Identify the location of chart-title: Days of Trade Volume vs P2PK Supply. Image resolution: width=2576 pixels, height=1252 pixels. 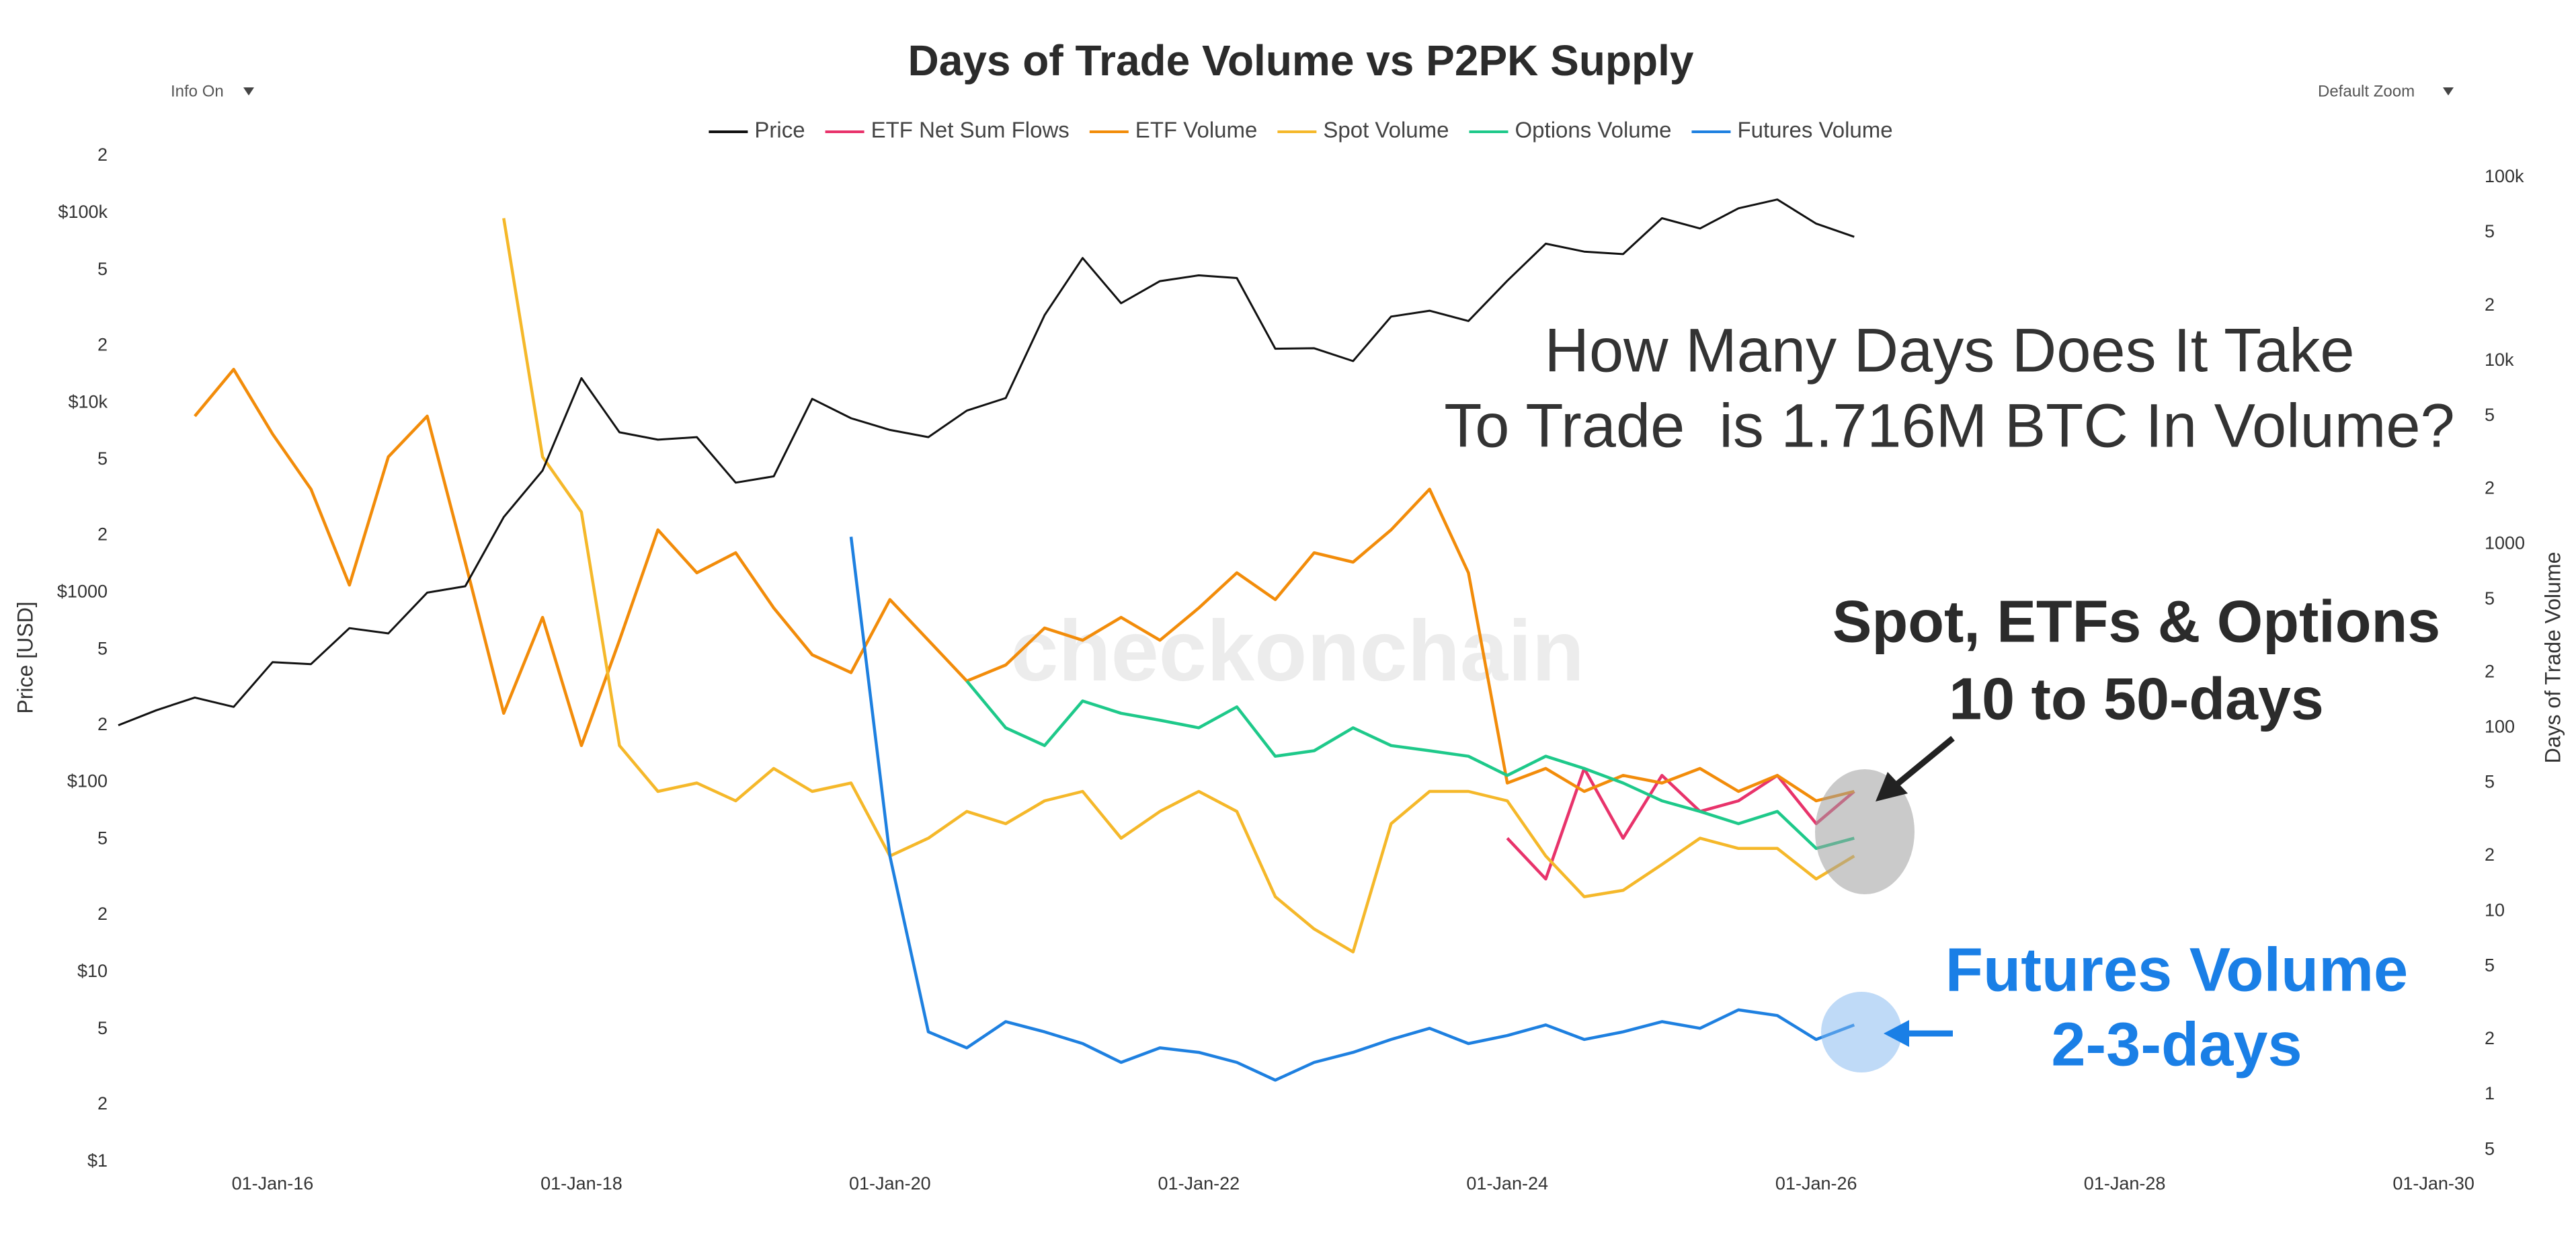
(1301, 60).